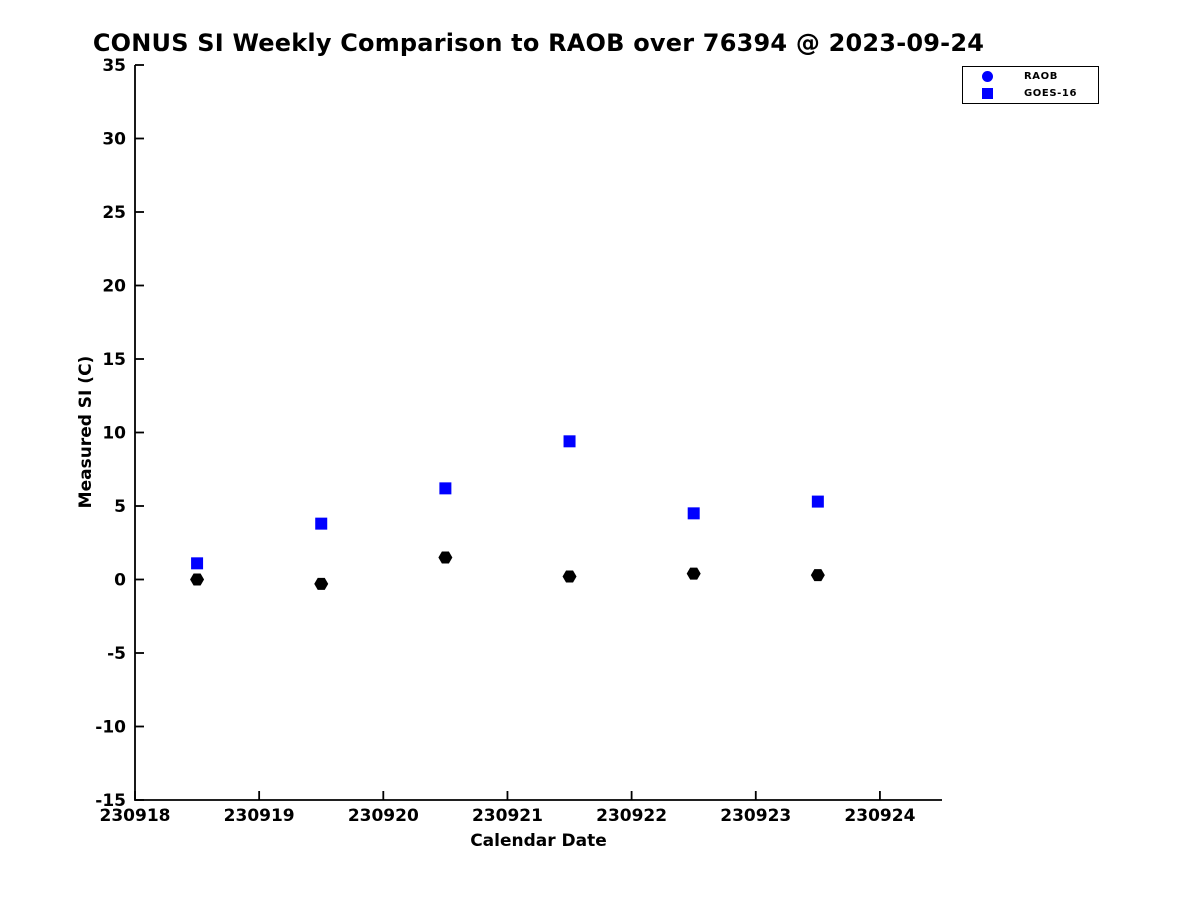 Image resolution: width=1200 pixels, height=900 pixels. What do you see at coordinates (383, 816) in the screenshot?
I see `x-tick-label: 230920` at bounding box center [383, 816].